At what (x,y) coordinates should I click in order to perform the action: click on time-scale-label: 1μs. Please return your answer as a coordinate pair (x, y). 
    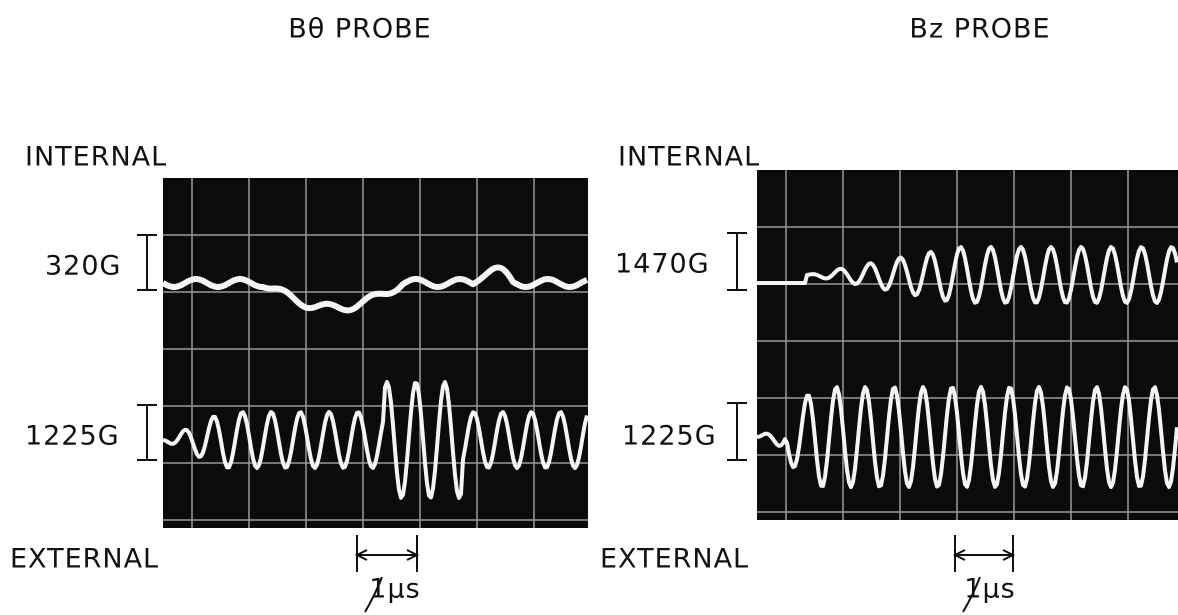
    Looking at the image, I should click on (989, 589).